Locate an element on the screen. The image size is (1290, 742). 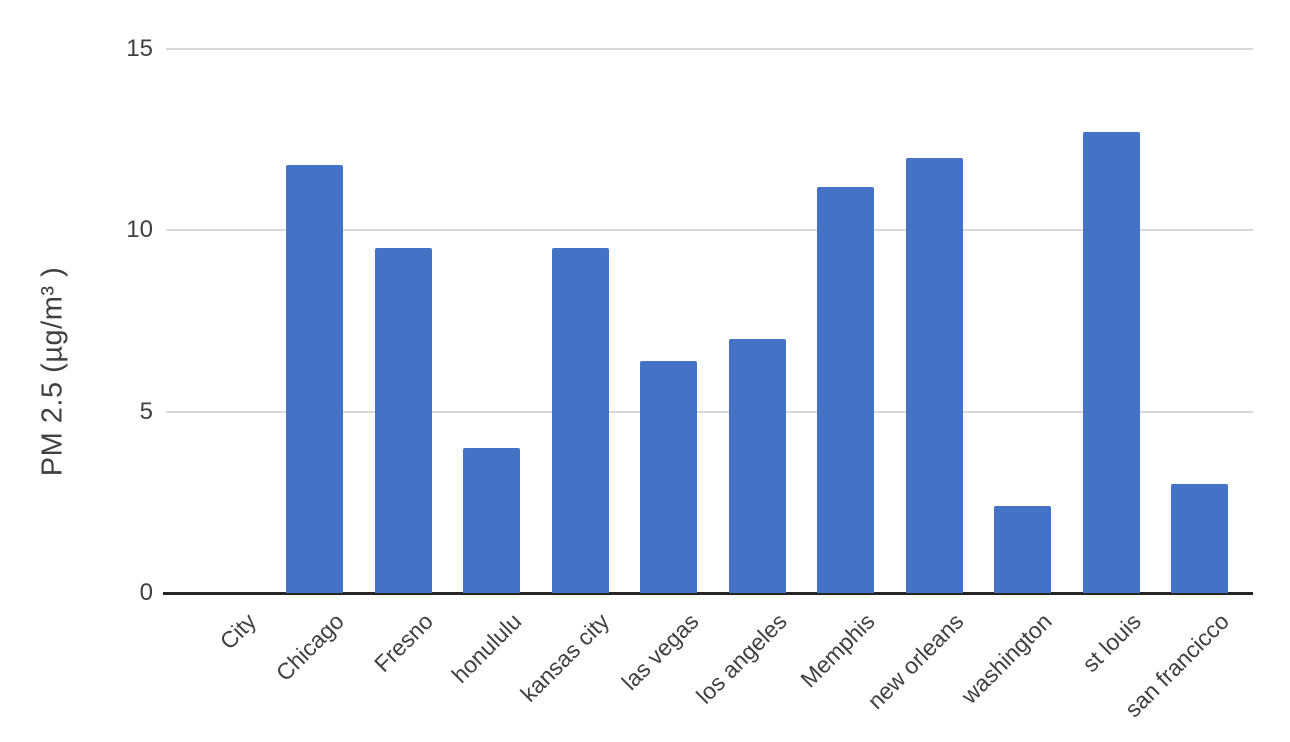
x-axis-label: st louis is located at coordinates (1111, 643).